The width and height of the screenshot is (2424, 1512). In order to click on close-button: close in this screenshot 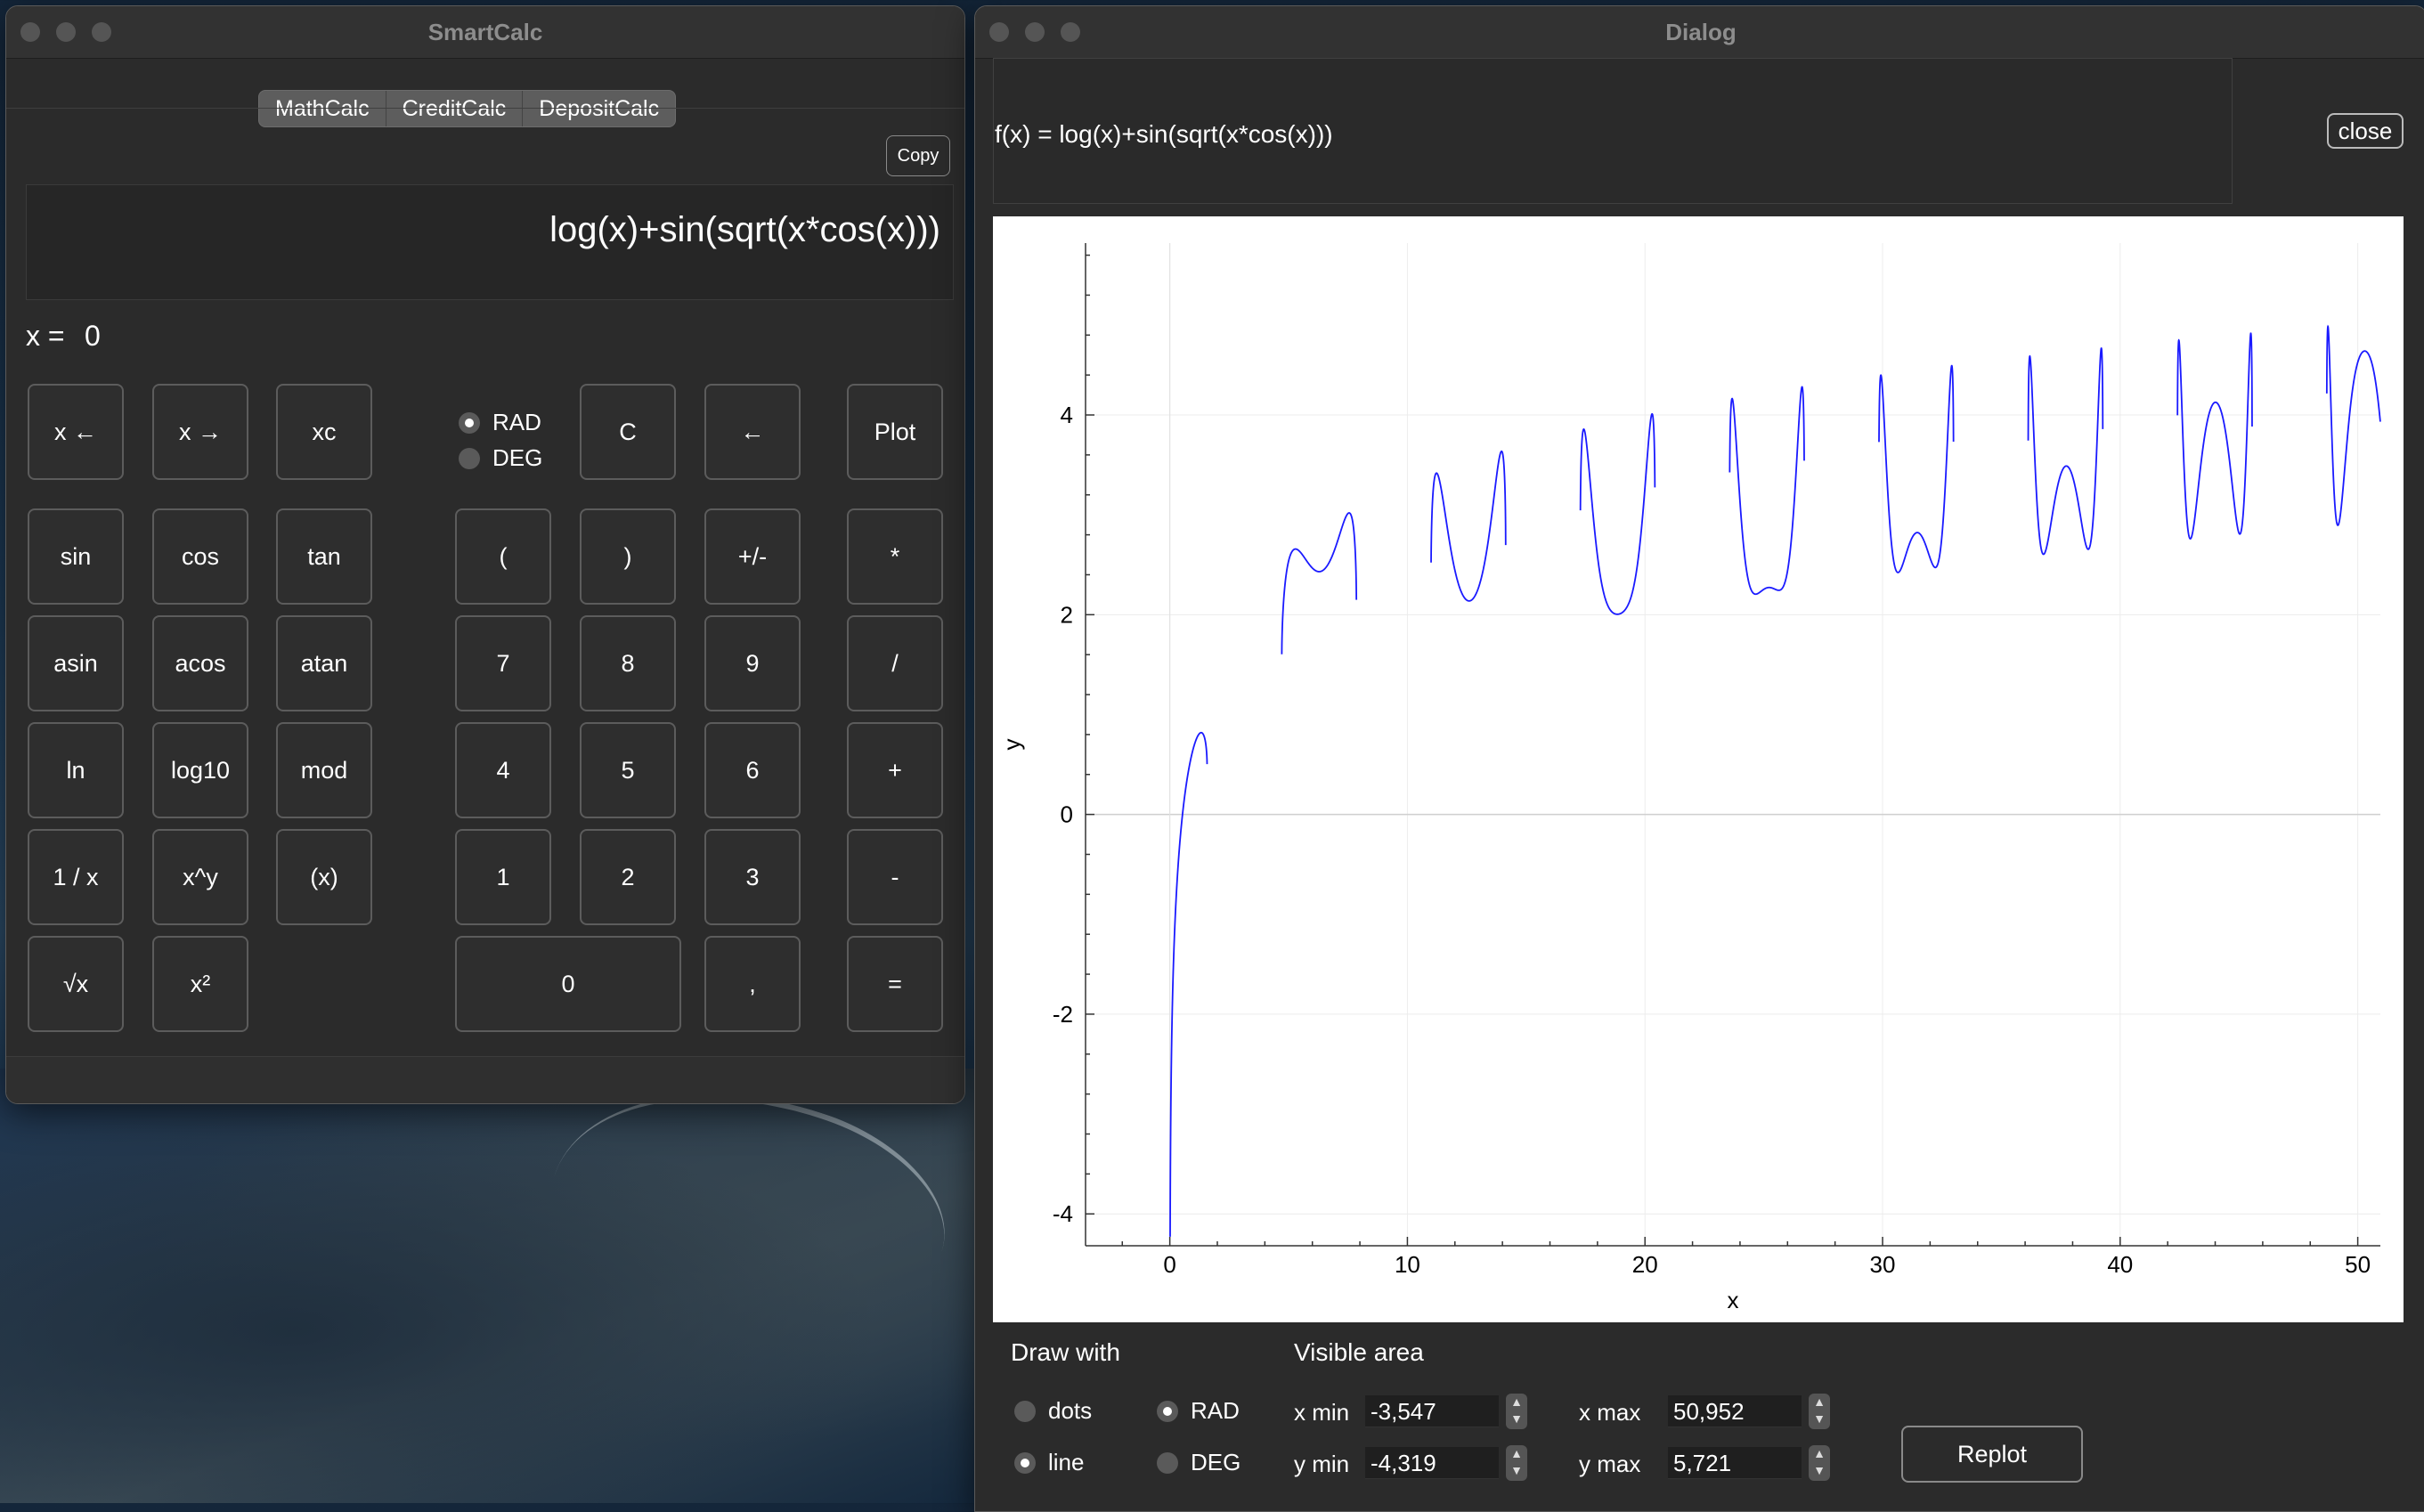, I will do `click(2365, 131)`.